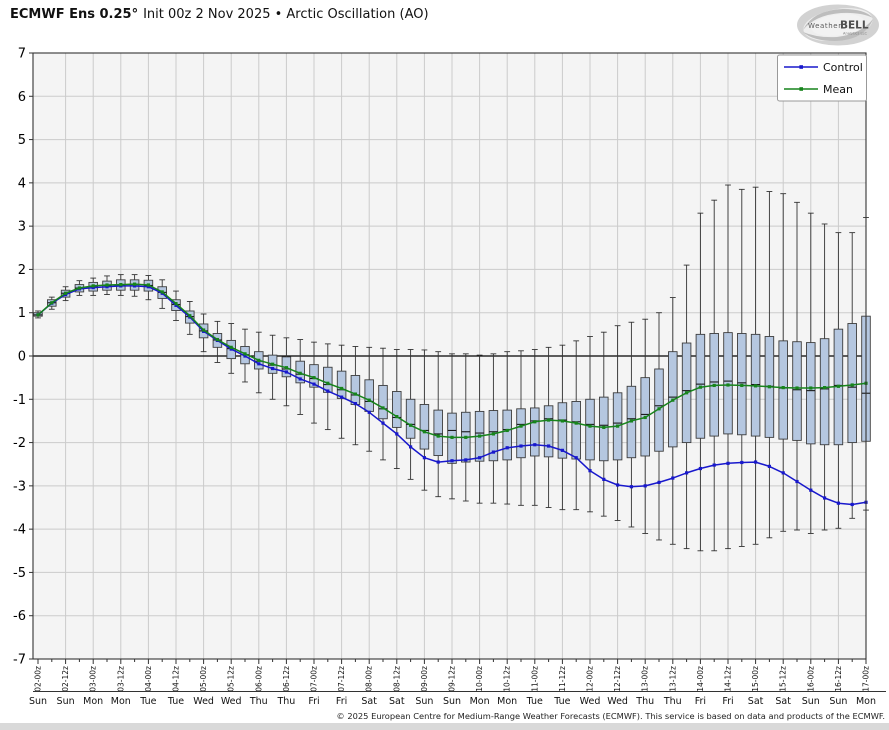 This screenshot has width=889, height=730. What do you see at coordinates (341, 679) in the screenshot?
I see `x-tick-label: 07-12z` at bounding box center [341, 679].